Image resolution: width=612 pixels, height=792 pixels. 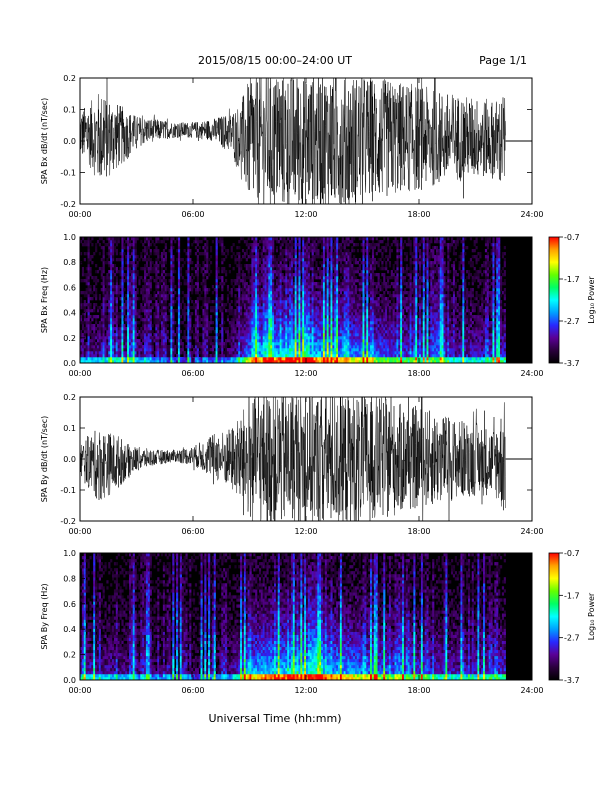 I want to click on bx-waveform-y-axis-label: SPA Bx dB/dt (nT/sec), so click(x=44, y=141).